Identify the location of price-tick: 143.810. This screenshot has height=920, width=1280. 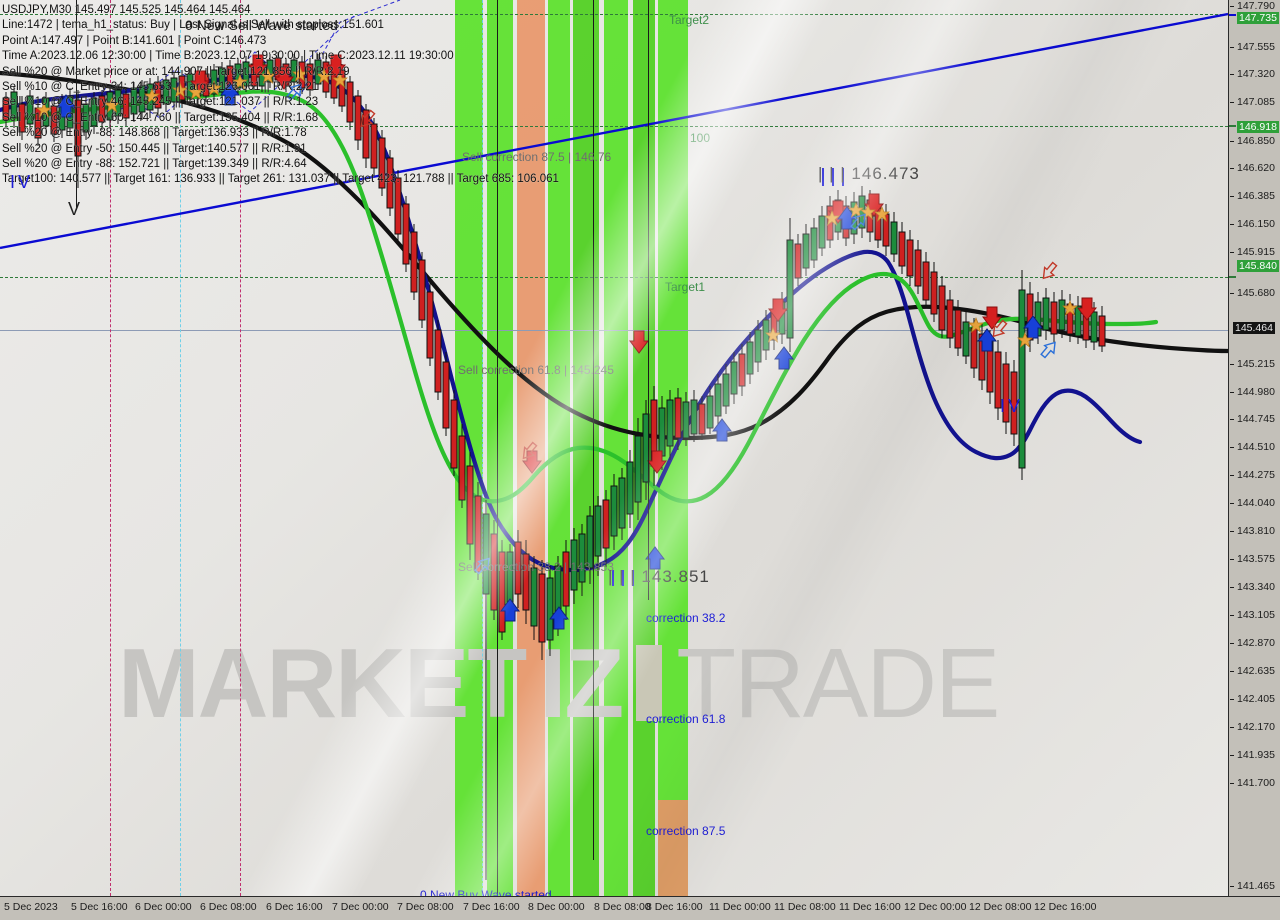
(1254, 532).